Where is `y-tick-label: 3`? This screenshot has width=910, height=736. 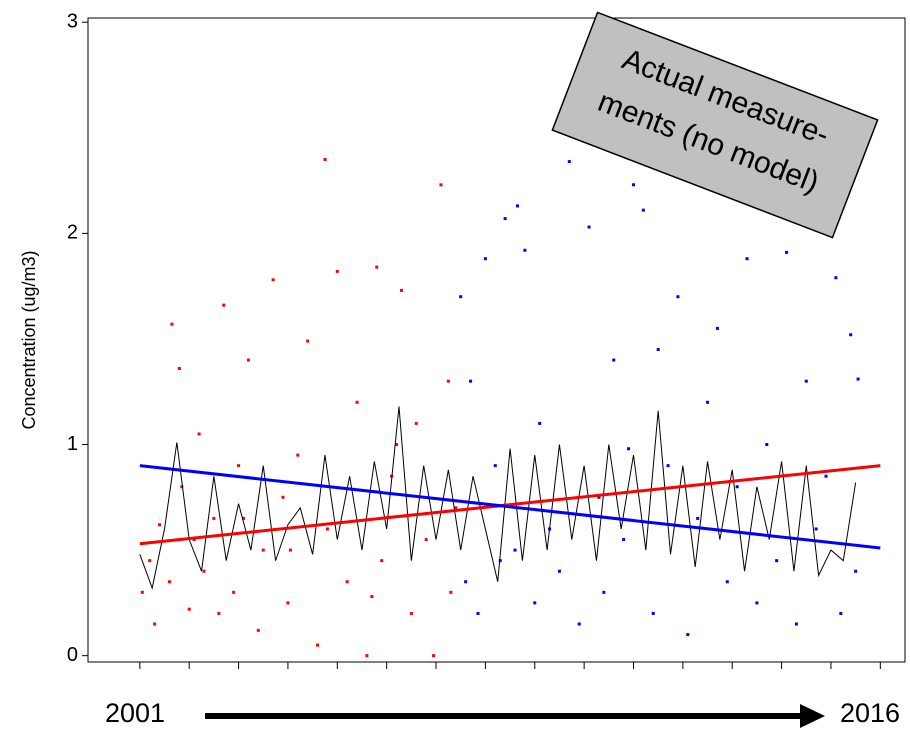 y-tick-label: 3 is located at coordinates (72, 22).